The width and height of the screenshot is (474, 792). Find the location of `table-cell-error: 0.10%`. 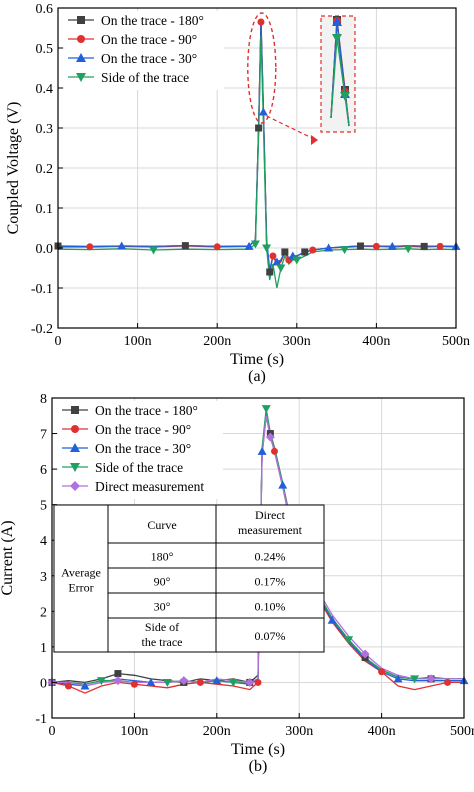

table-cell-error: 0.10% is located at coordinates (270, 607).